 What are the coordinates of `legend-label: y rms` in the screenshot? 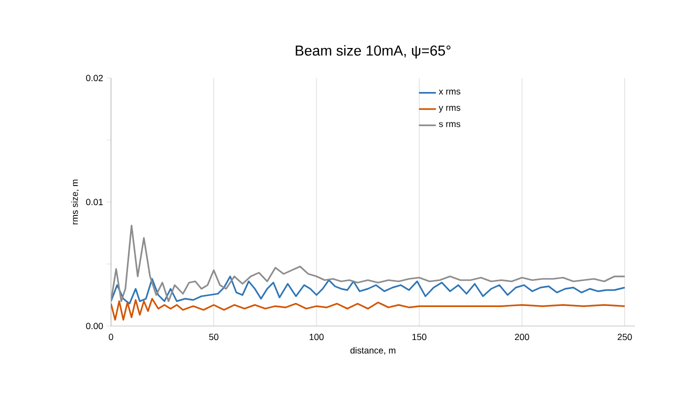 It's located at (449, 109).